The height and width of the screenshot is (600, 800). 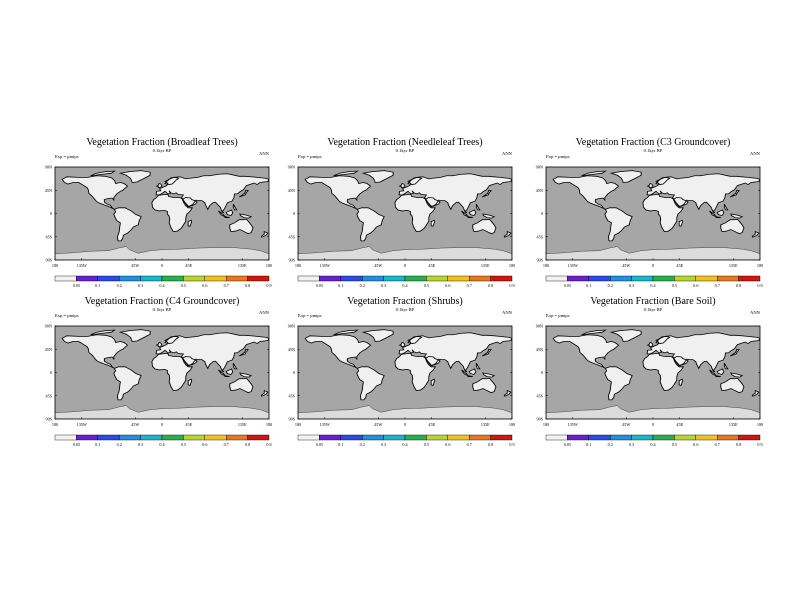 What do you see at coordinates (161, 142) in the screenshot?
I see `panel-title: Vegetation Fraction (Broadleaf Trees)` at bounding box center [161, 142].